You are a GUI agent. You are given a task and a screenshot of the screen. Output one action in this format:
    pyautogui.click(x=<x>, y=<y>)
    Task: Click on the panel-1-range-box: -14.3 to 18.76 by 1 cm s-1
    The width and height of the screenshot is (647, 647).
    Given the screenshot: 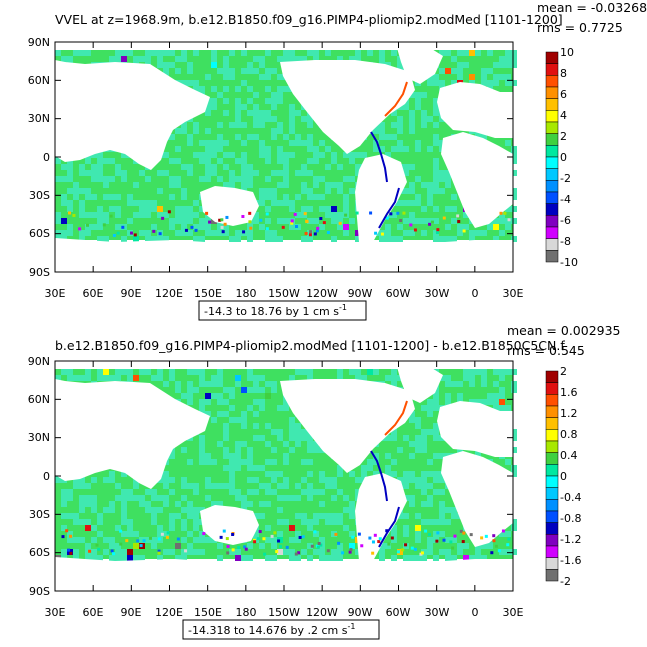 What is the action you would take?
    pyautogui.click(x=282, y=310)
    